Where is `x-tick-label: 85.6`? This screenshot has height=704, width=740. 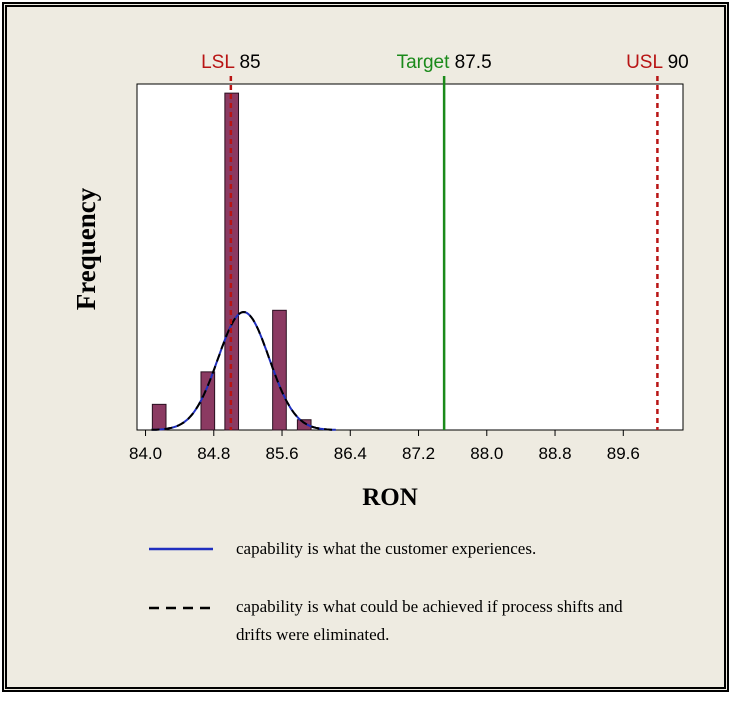
x-tick-label: 85.6 is located at coordinates (281, 453).